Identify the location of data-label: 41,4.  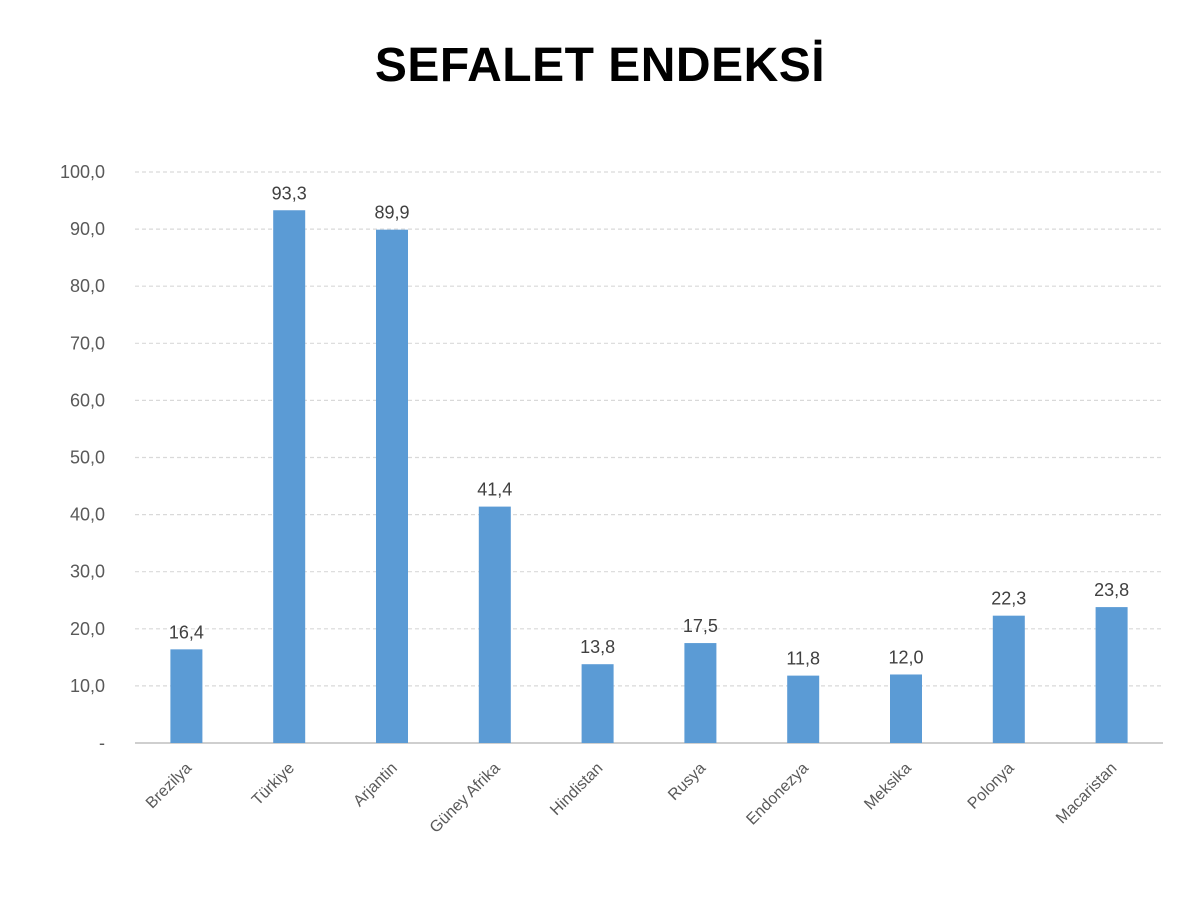
(494, 490).